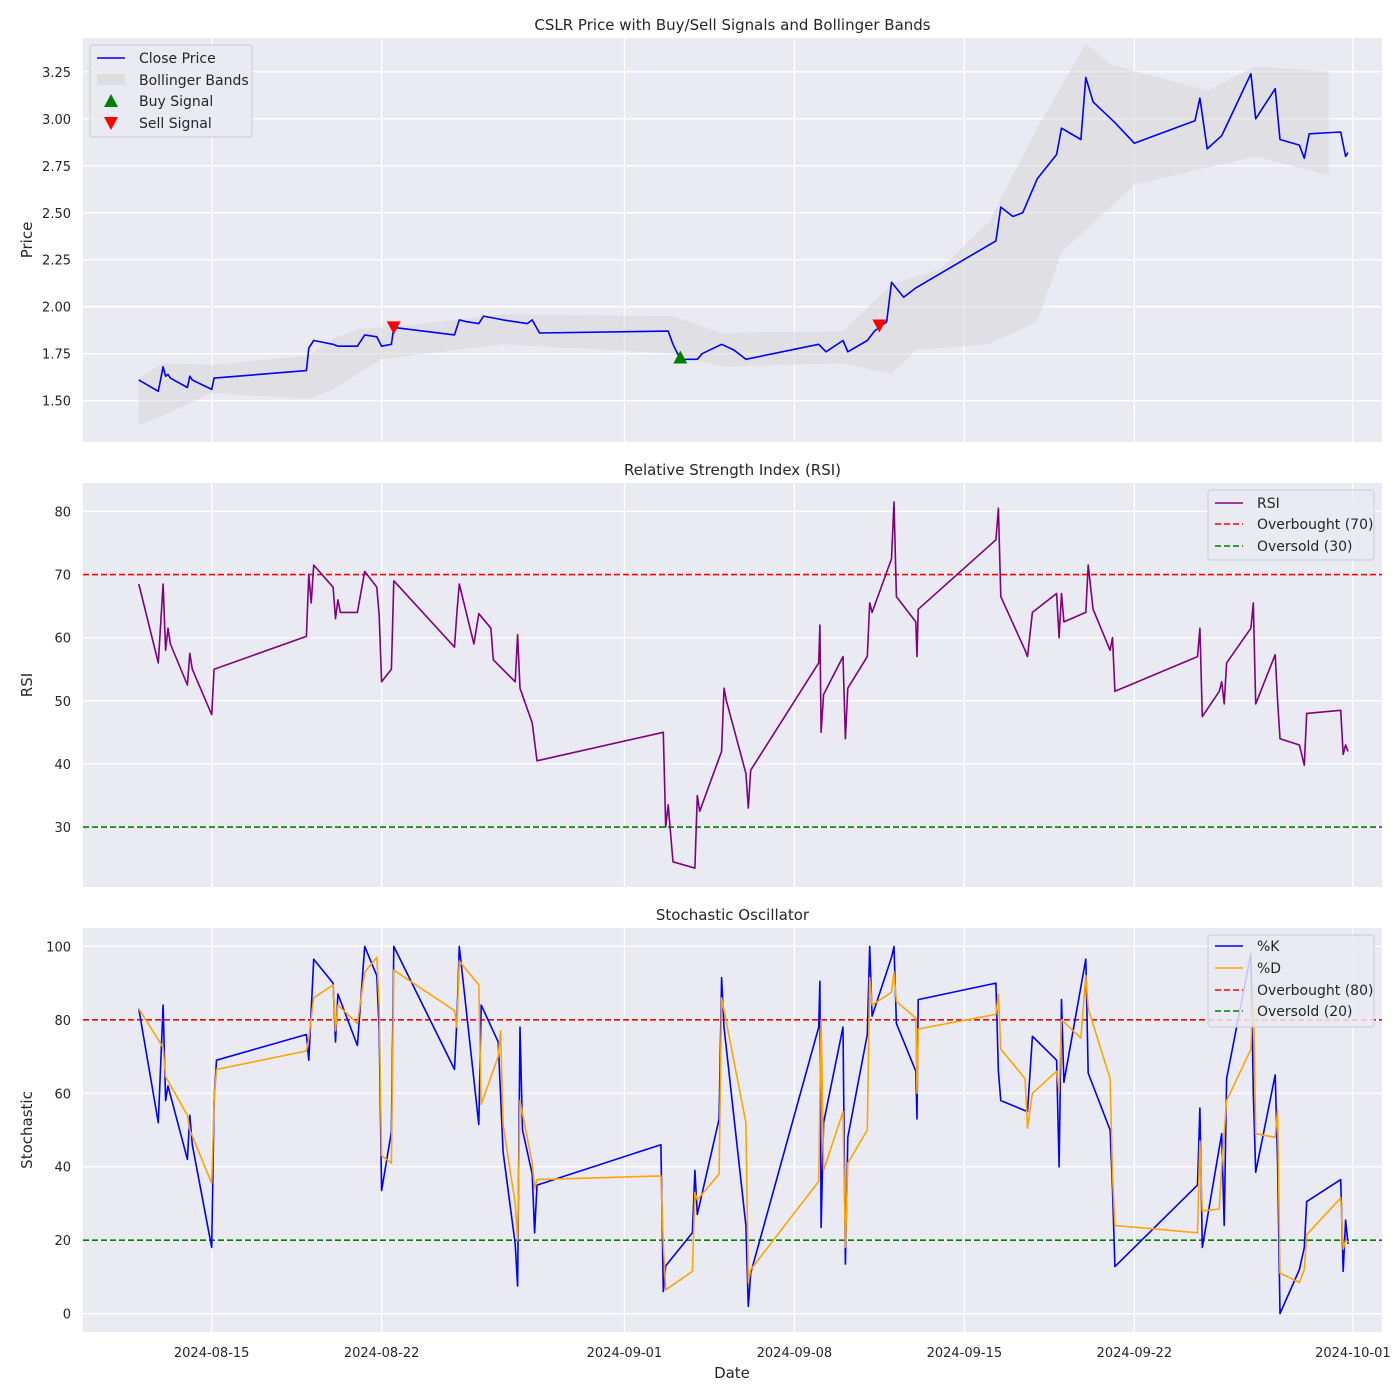 This screenshot has width=1400, height=1400. What do you see at coordinates (382, 1353) in the screenshot?
I see `x-tick-label: 2024-08-22` at bounding box center [382, 1353].